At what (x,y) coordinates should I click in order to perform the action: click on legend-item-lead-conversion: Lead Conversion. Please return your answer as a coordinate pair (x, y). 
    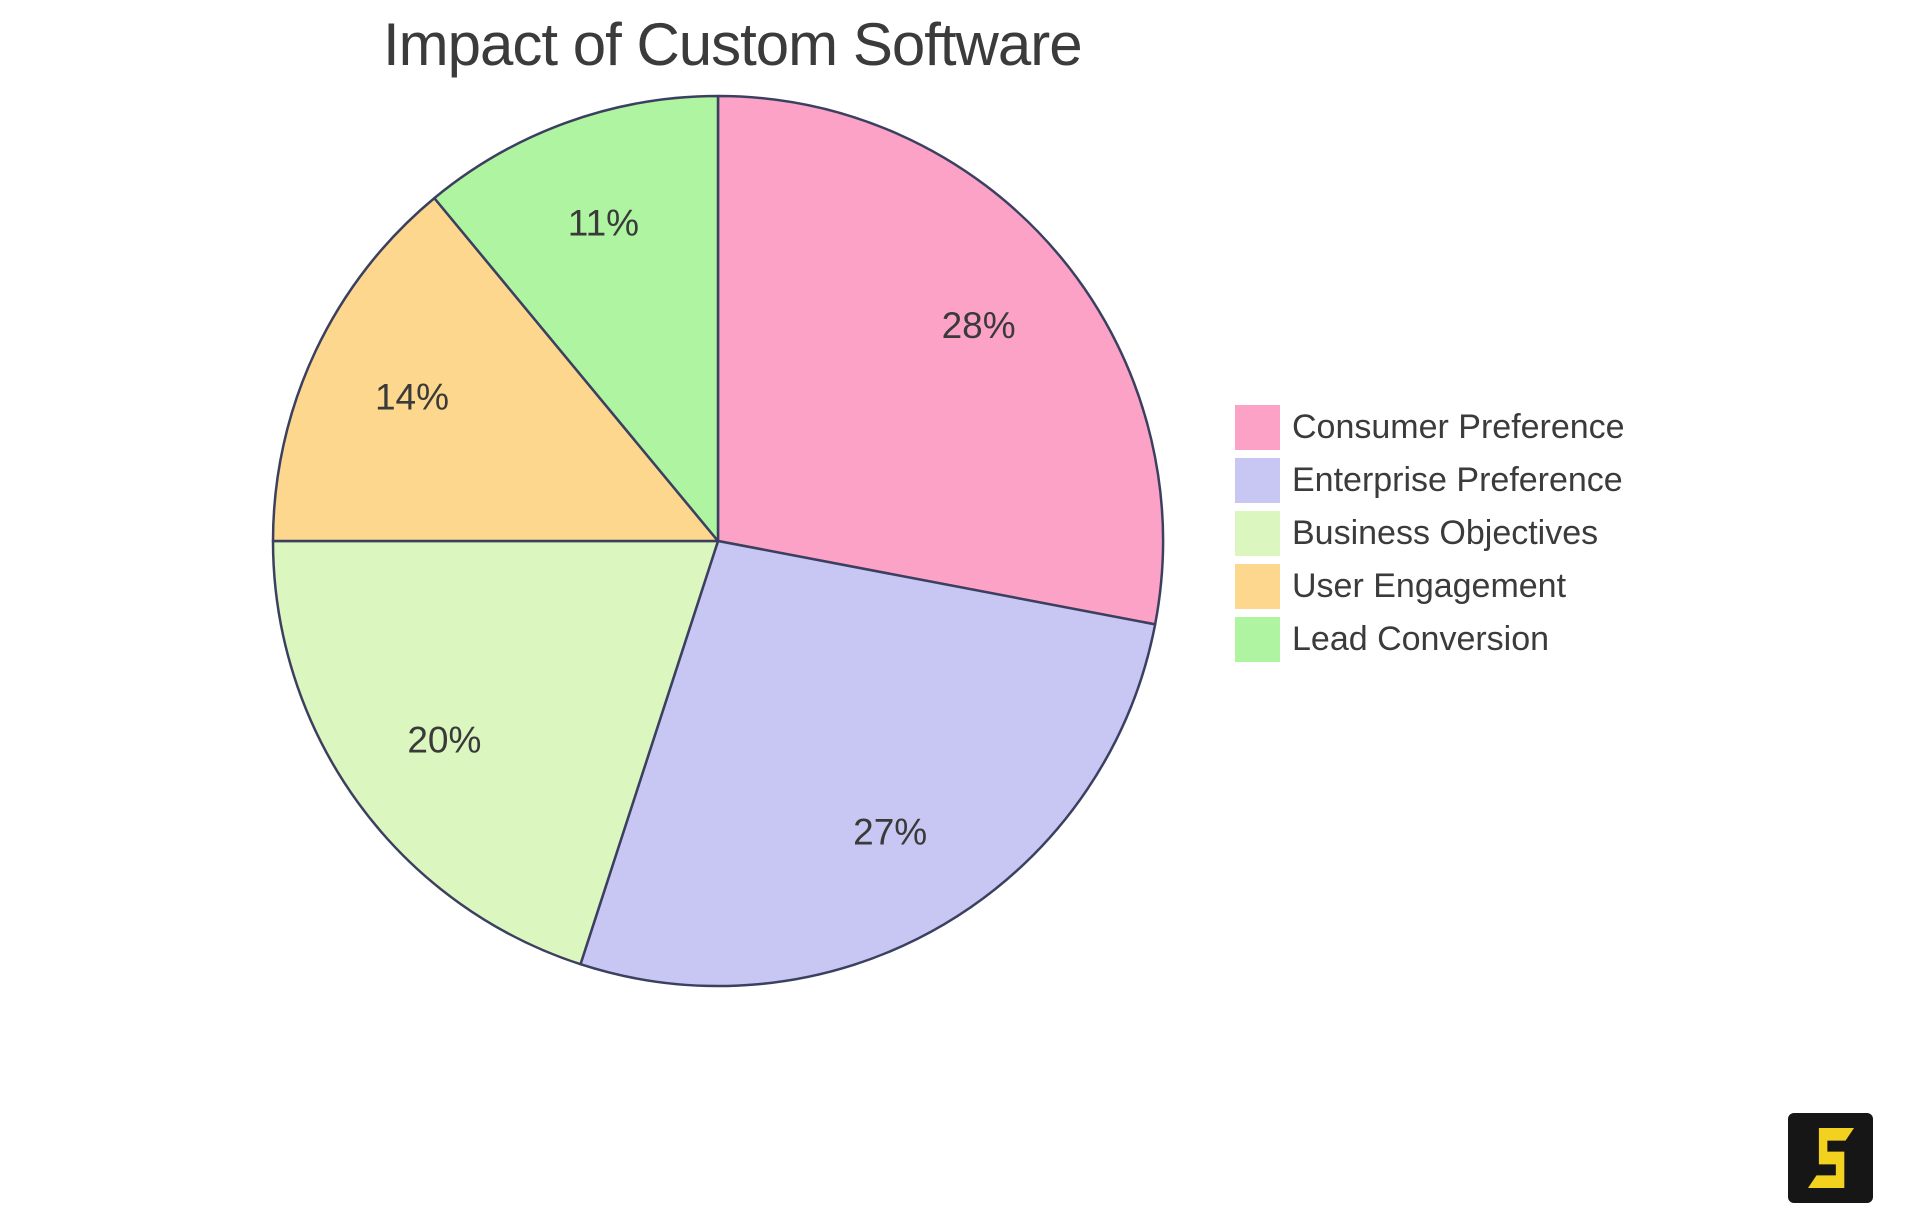
    Looking at the image, I should click on (1430, 639).